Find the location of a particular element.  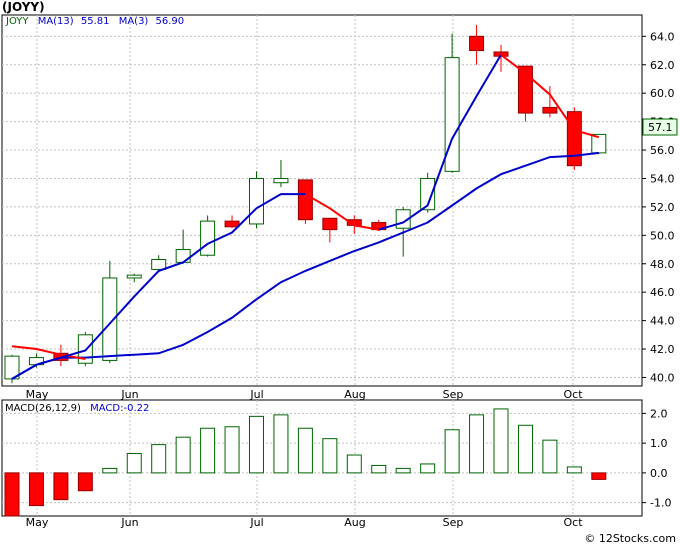

legend-ma13-label: MA(13) is located at coordinates (56, 21).